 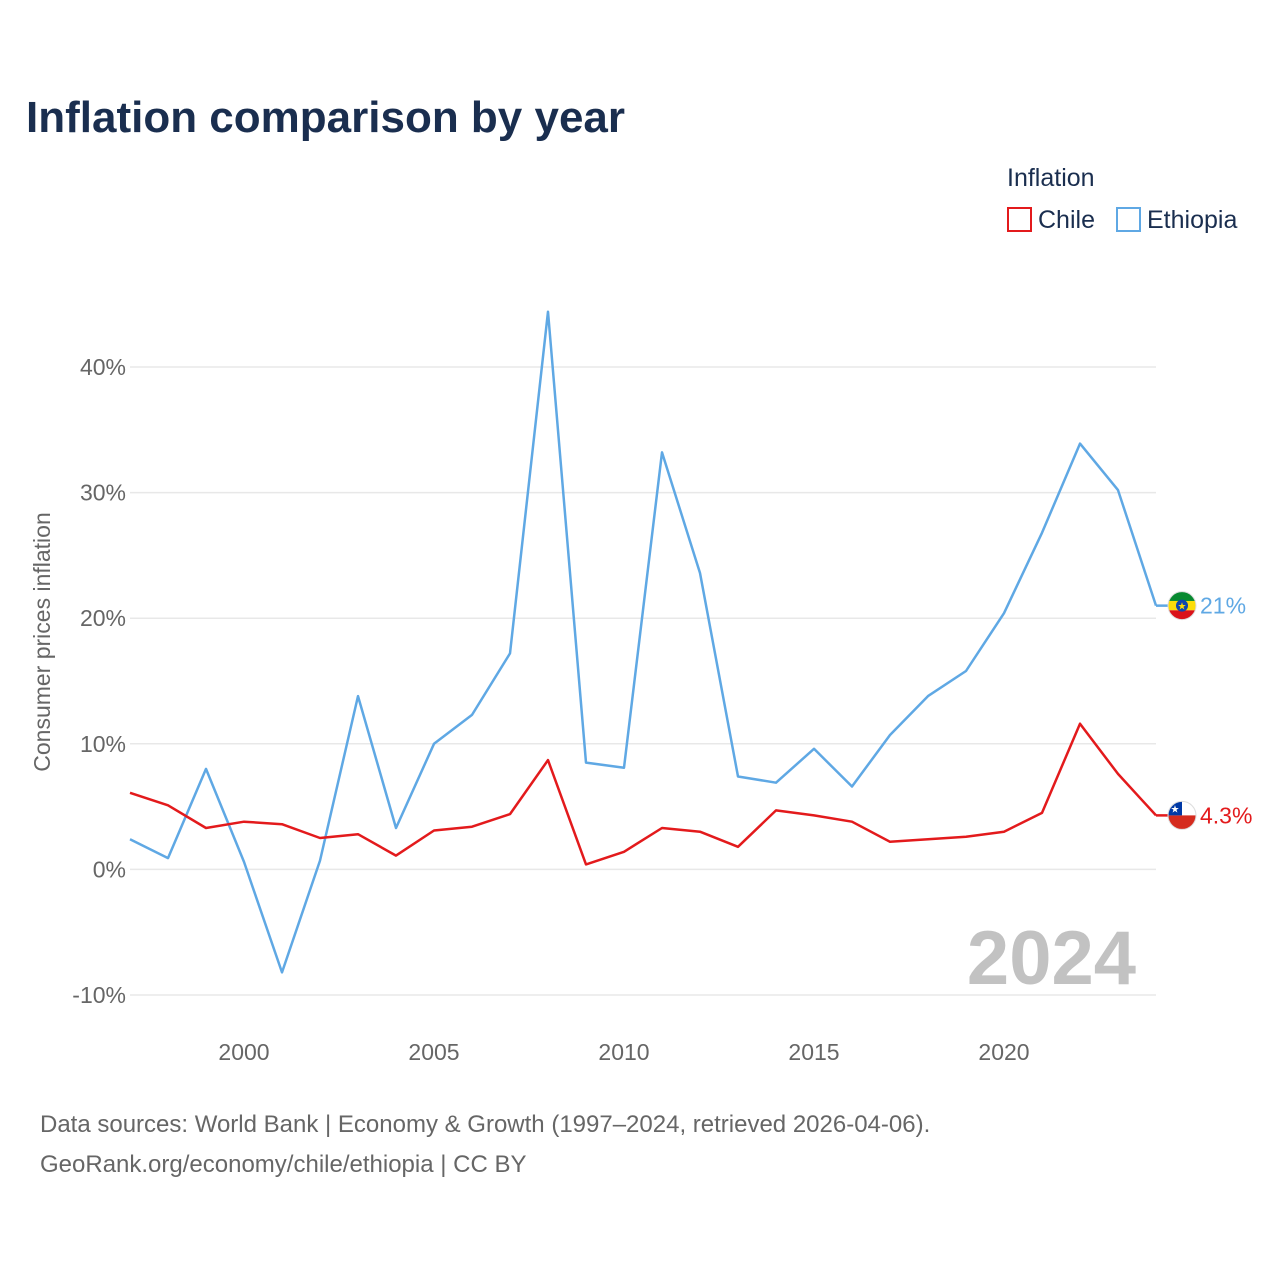 I want to click on x-tick-label: 2020, so click(x=1003, y=1052).